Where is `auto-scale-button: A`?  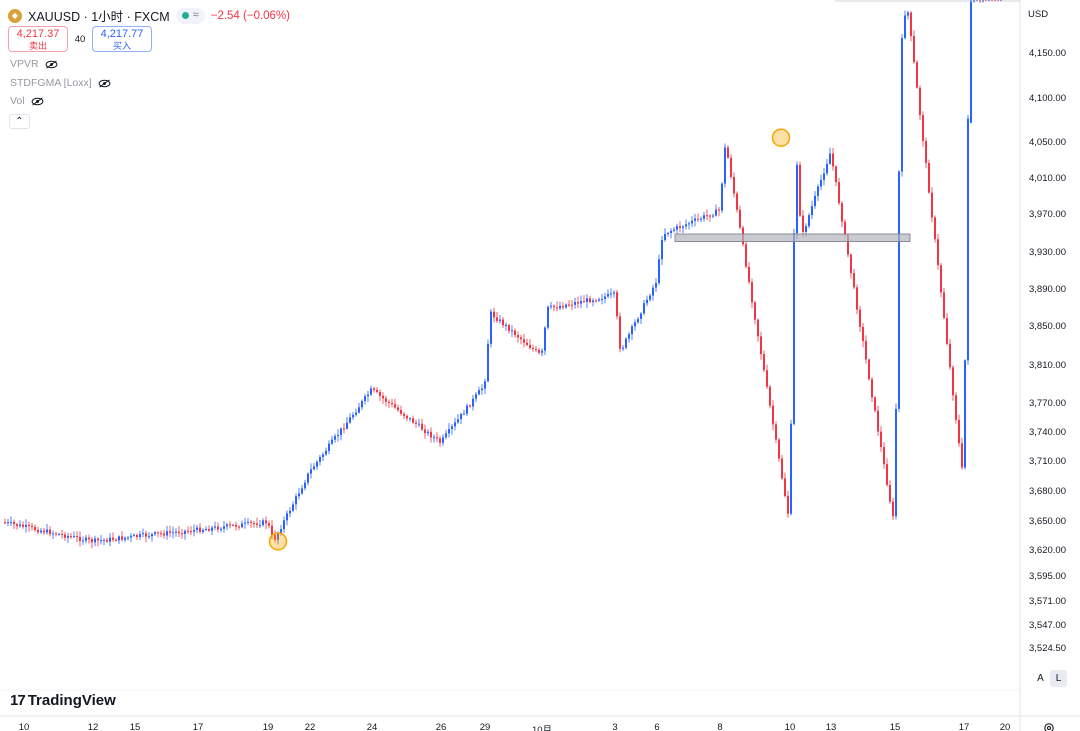
auto-scale-button: A is located at coordinates (1040, 678).